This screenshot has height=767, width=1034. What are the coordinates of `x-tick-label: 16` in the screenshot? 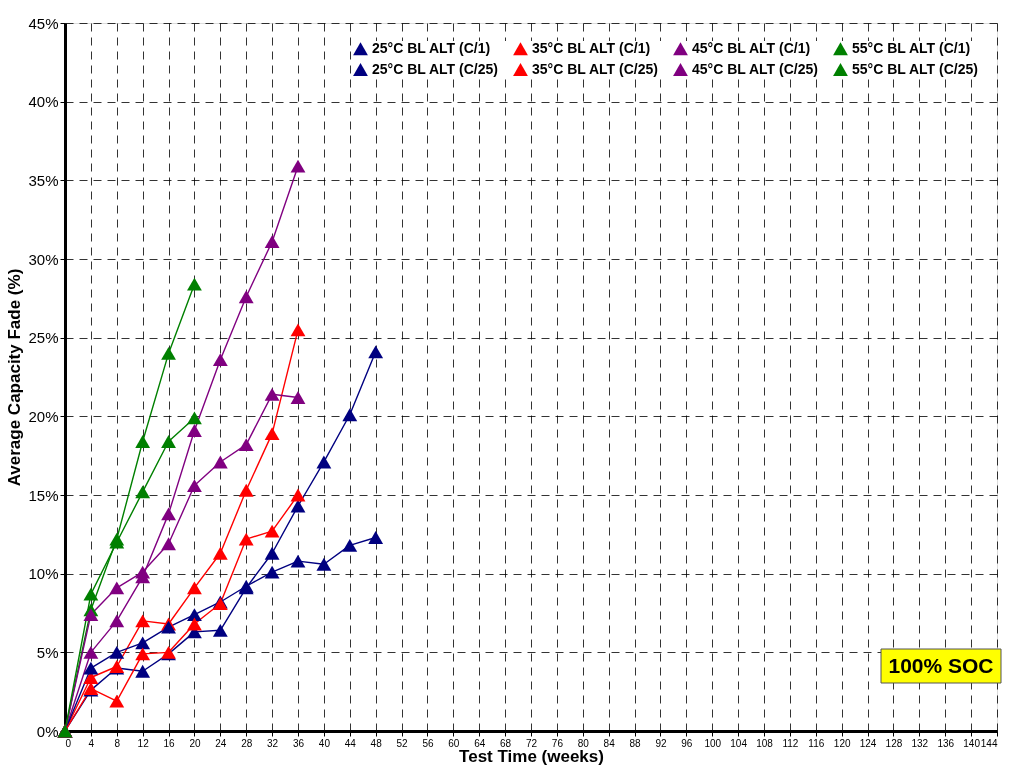 It's located at (169, 743).